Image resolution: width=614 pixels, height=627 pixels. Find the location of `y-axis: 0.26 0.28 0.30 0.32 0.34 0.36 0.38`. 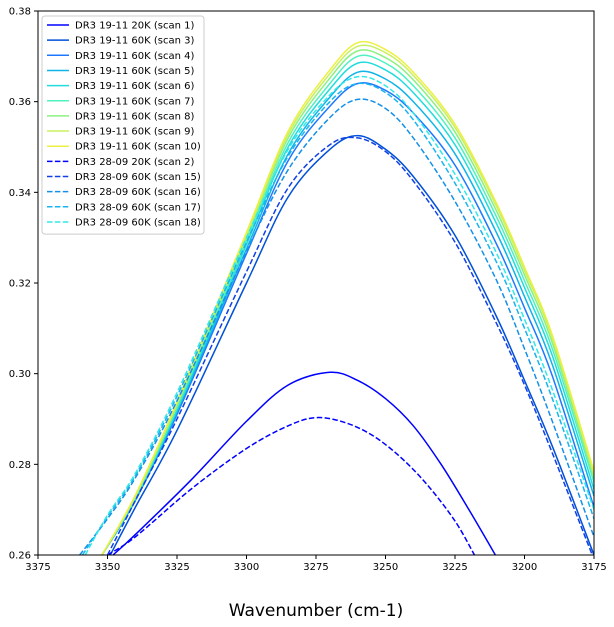

y-axis: 0.26 0.28 0.30 0.32 0.34 0.36 0.38 is located at coordinates (23, 284).